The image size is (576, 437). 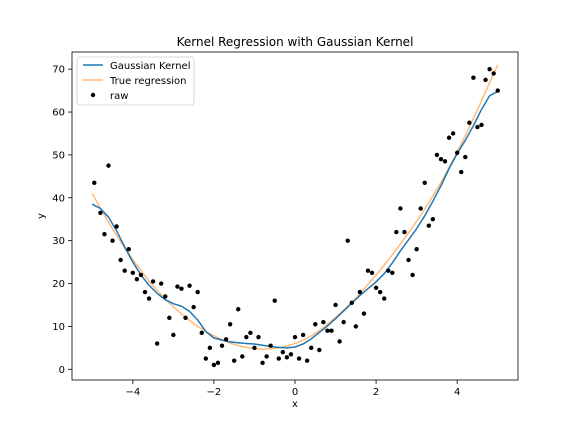 What do you see at coordinates (58, 155) in the screenshot?
I see `y-tick-label: 50` at bounding box center [58, 155].